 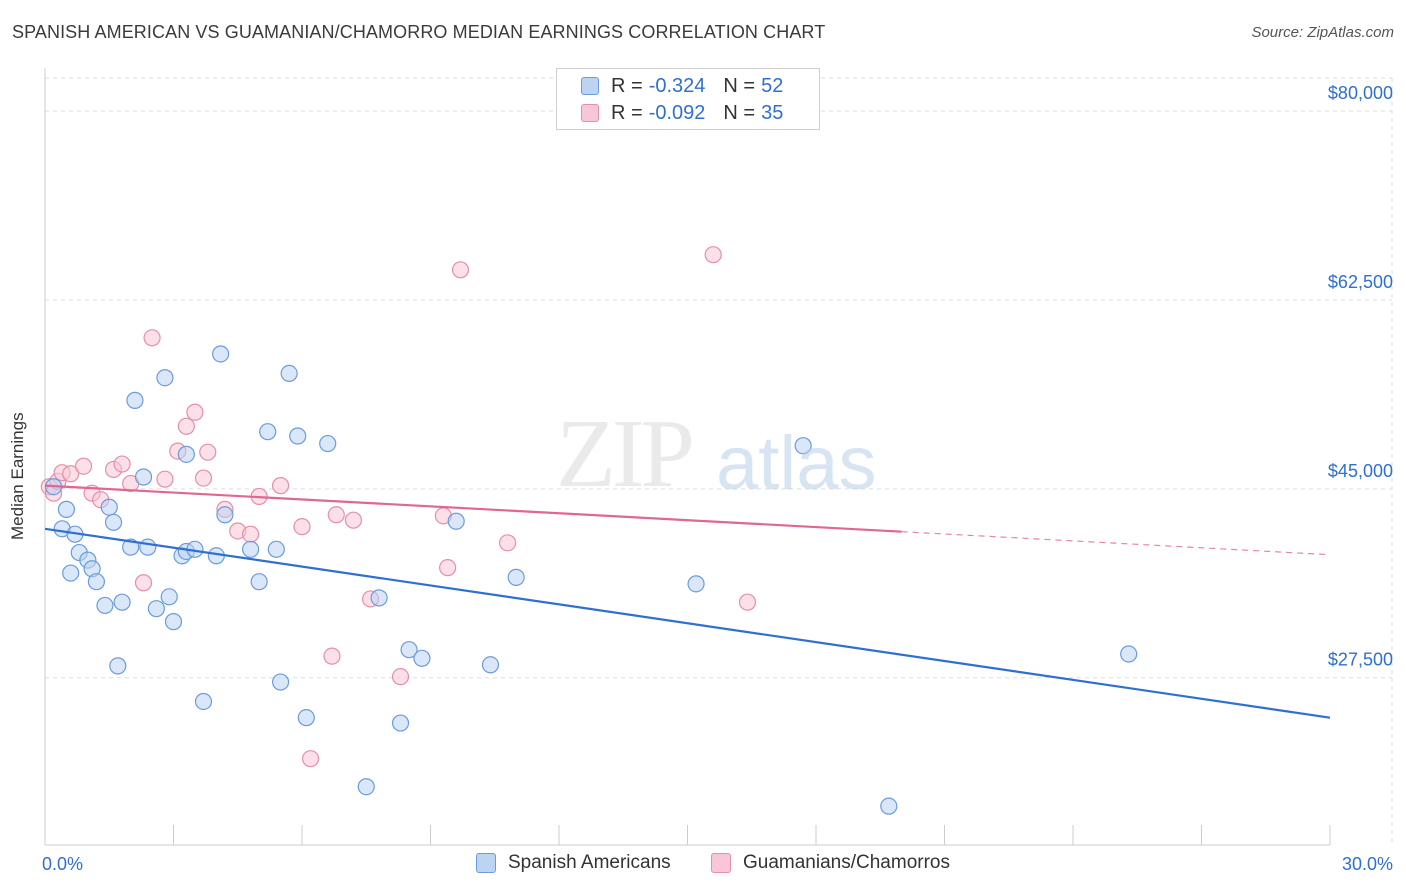 I want to click on y-tick-label: $62,500, so click(x=1360, y=282).